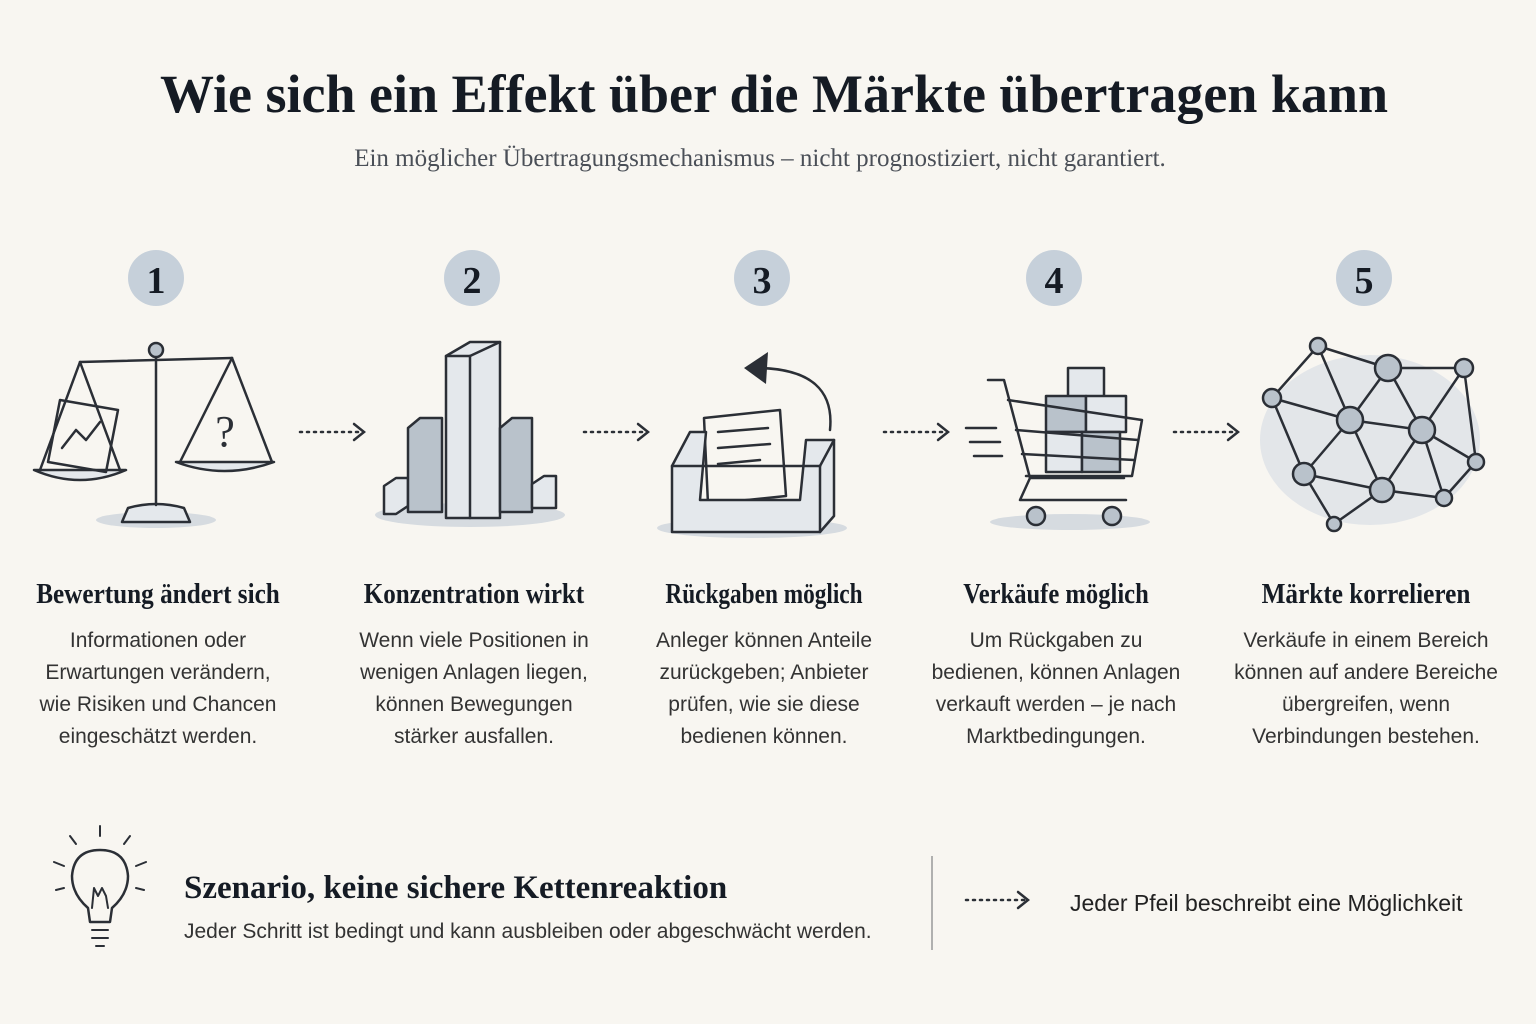  I want to click on step-number: 3, so click(762, 281).